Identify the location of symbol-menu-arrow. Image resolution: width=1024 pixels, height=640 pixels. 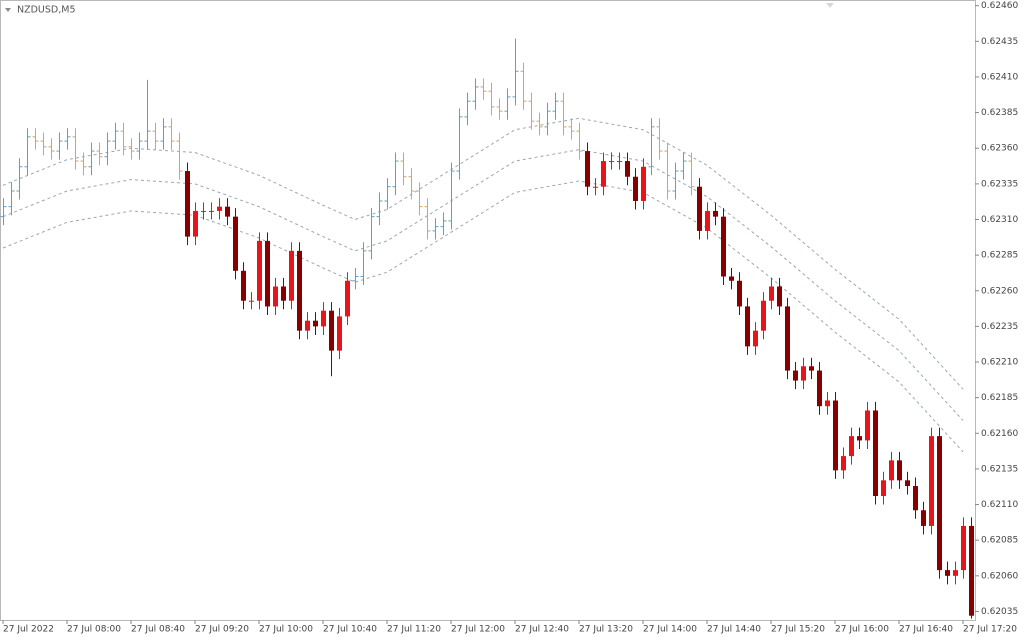
(8, 10).